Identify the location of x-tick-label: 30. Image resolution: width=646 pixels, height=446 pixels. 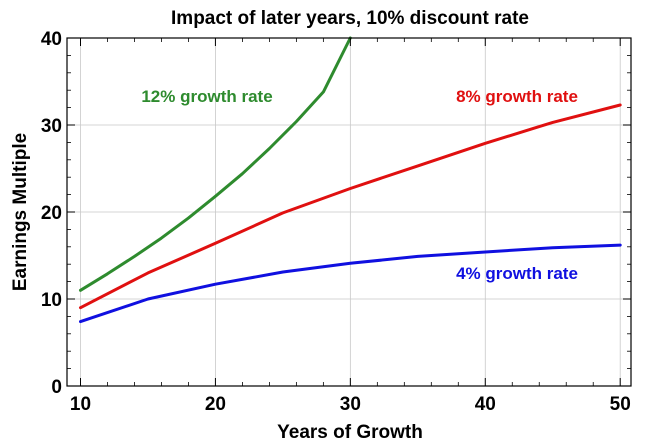
(350, 404).